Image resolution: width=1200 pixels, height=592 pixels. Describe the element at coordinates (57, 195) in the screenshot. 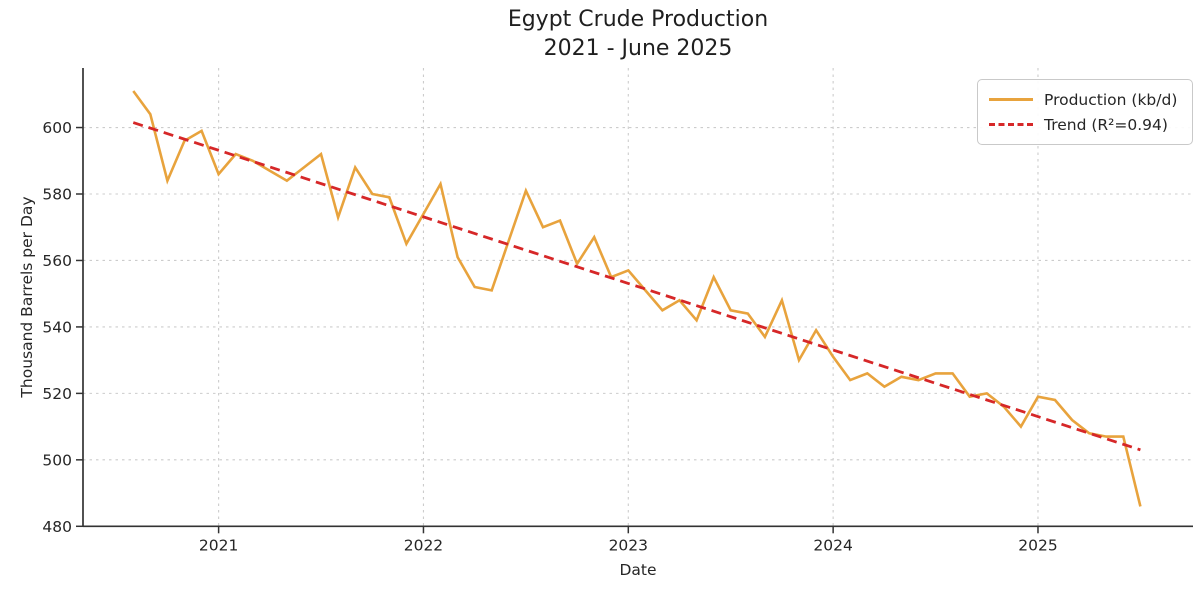

I see `y-axis-tick-label: 580` at that location.